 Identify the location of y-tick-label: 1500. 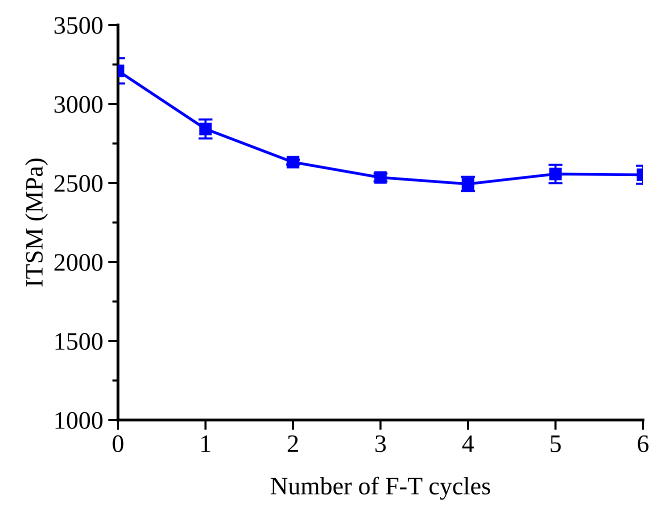
(79, 341).